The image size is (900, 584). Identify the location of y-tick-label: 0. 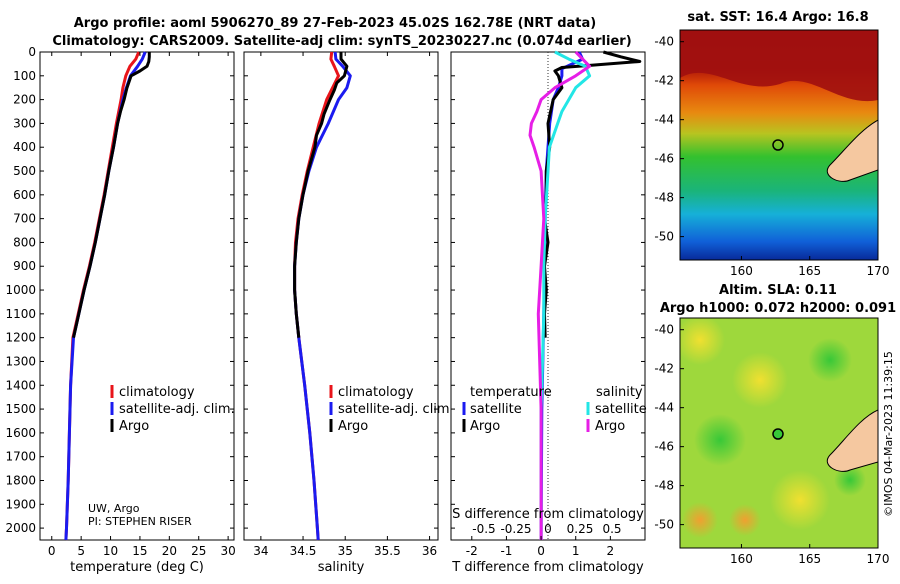
(32, 52).